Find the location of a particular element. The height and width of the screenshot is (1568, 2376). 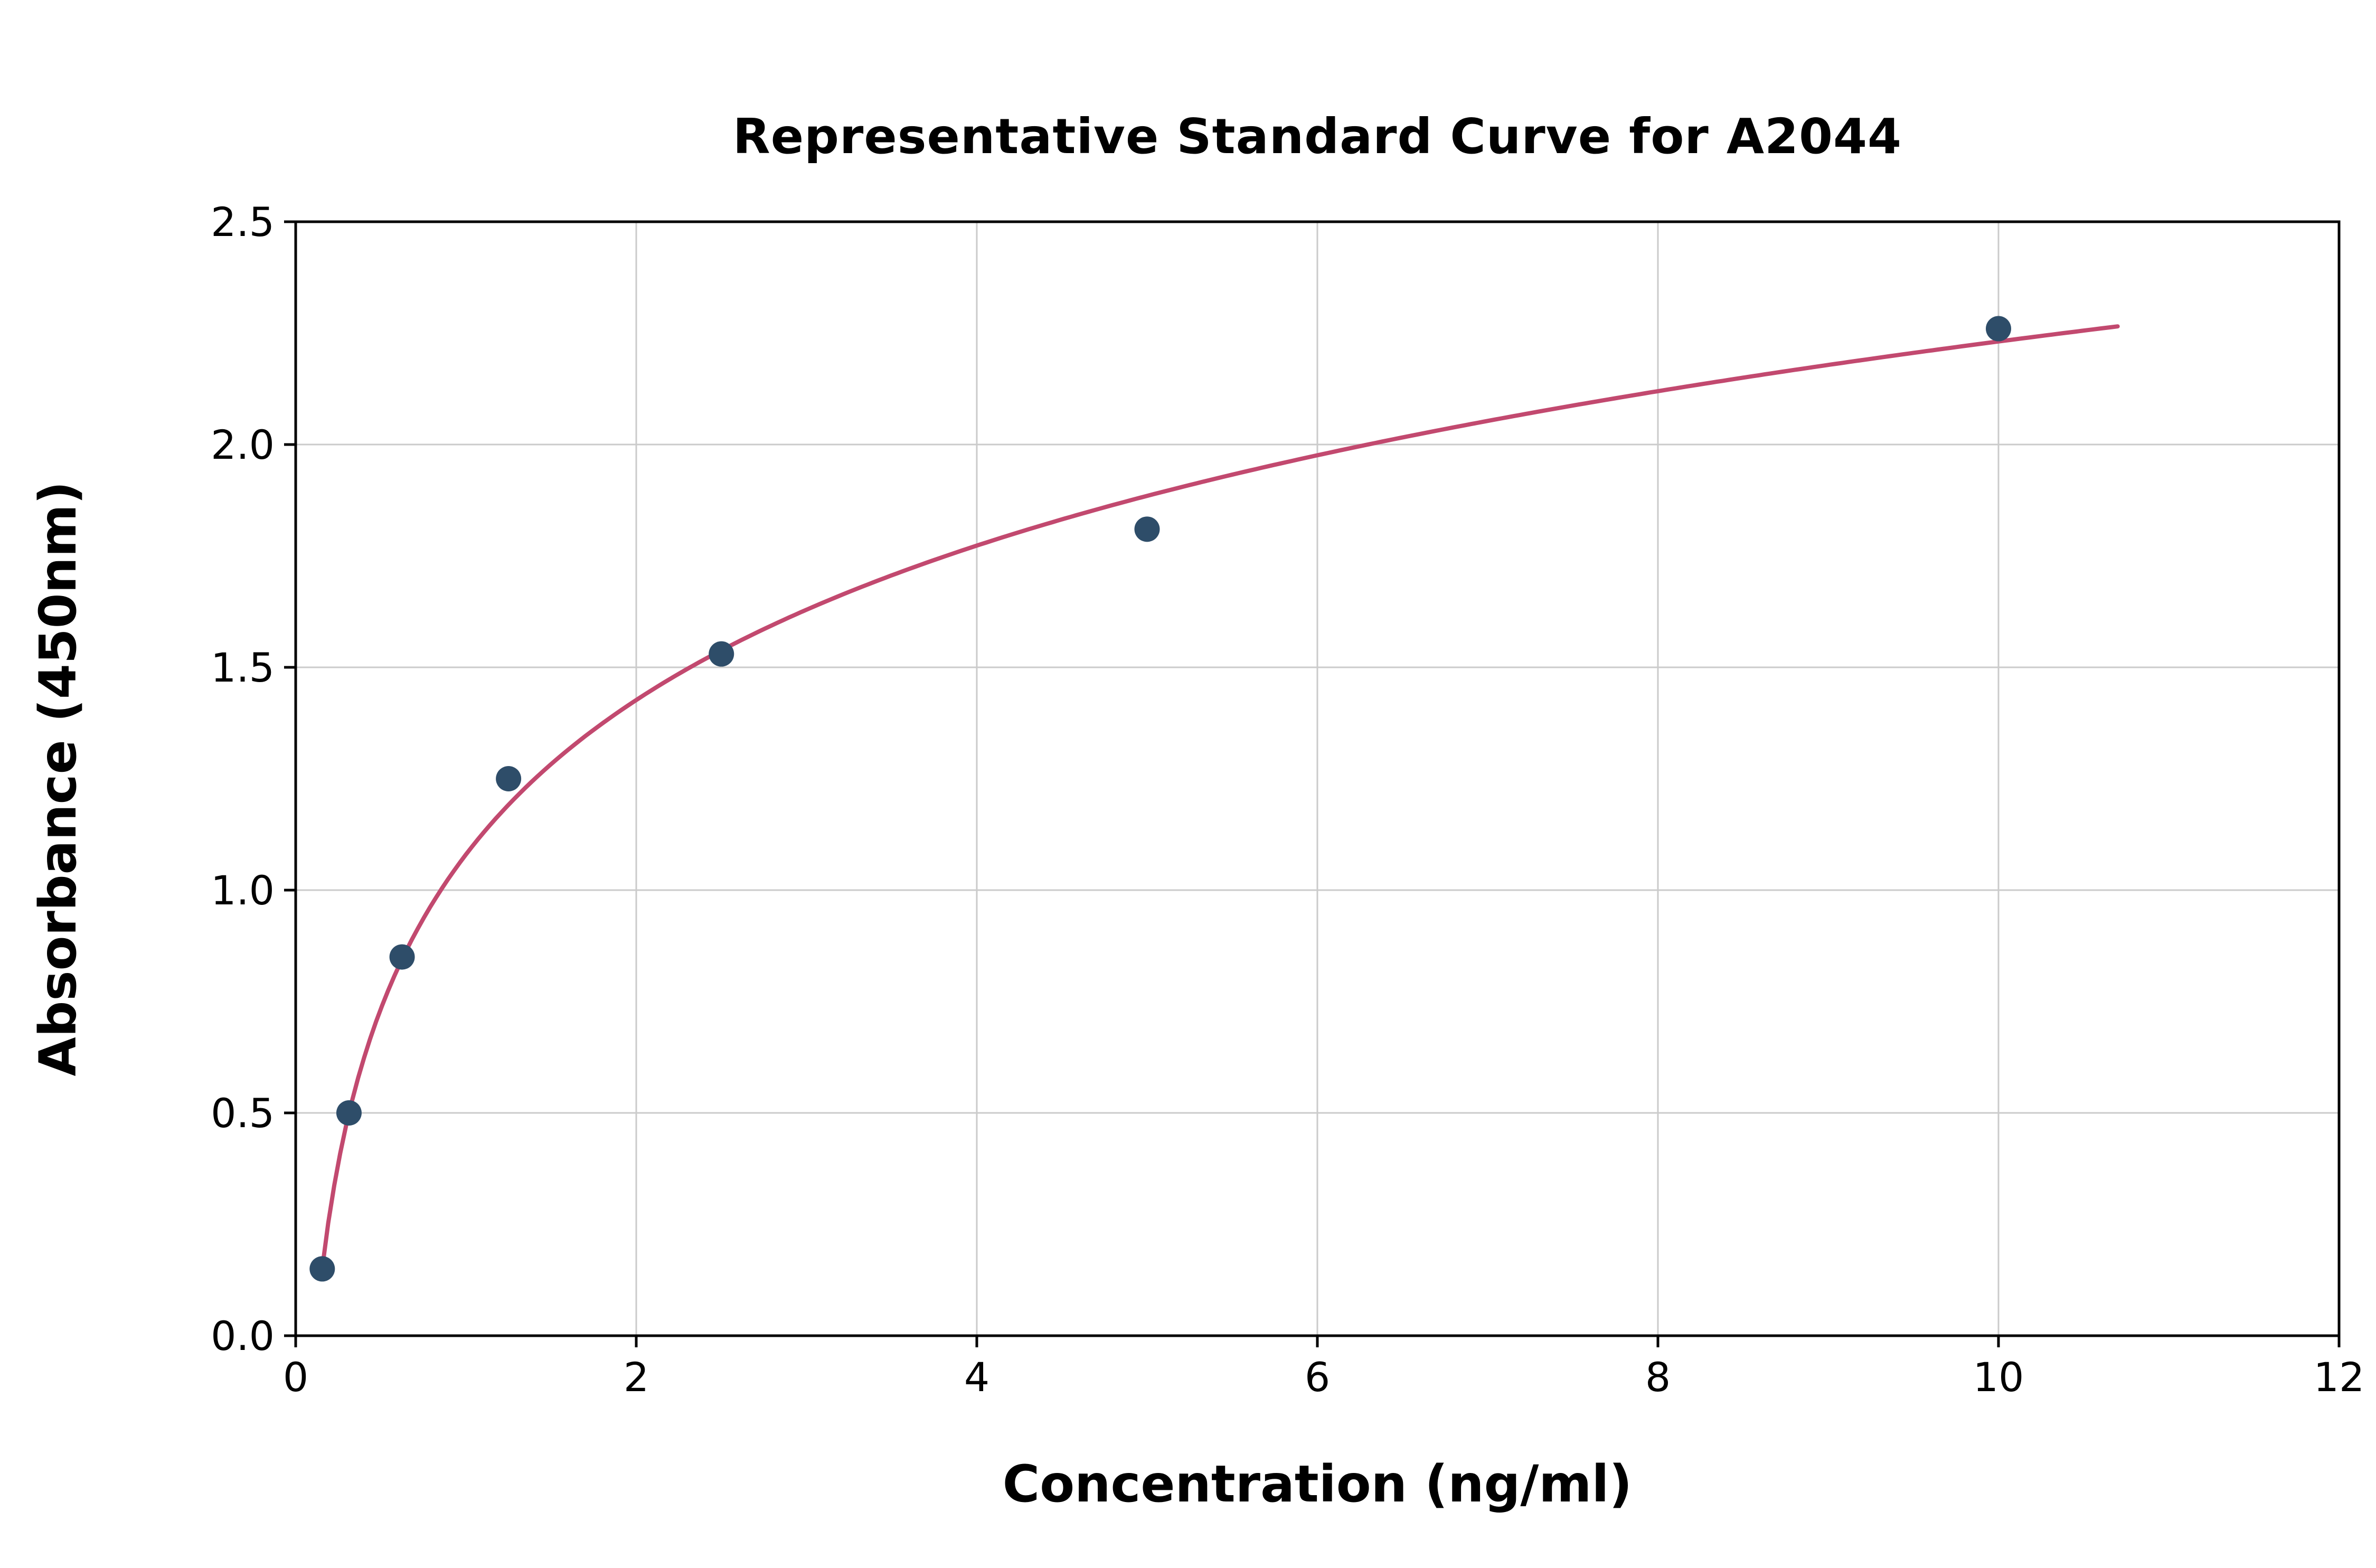

x-tick-label: 6 is located at coordinates (1317, 1377).